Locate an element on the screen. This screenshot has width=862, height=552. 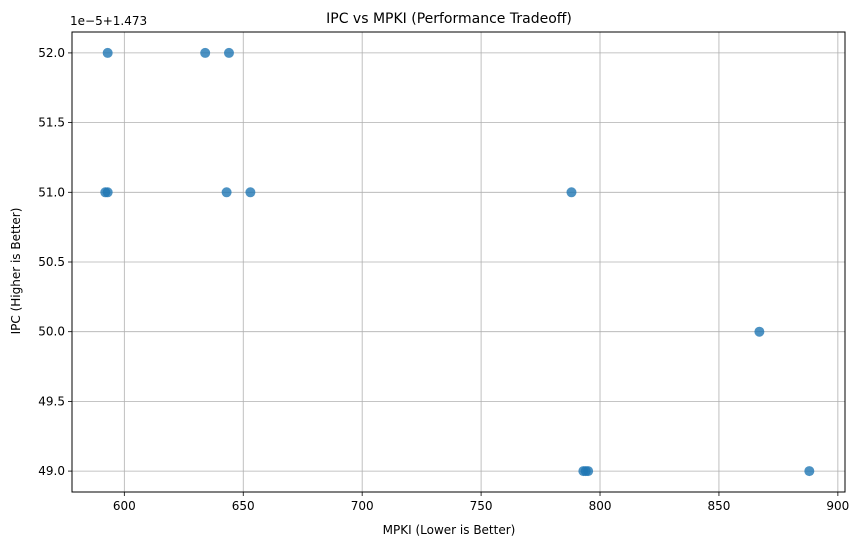
x-tick-label: 650 is located at coordinates (243, 506).